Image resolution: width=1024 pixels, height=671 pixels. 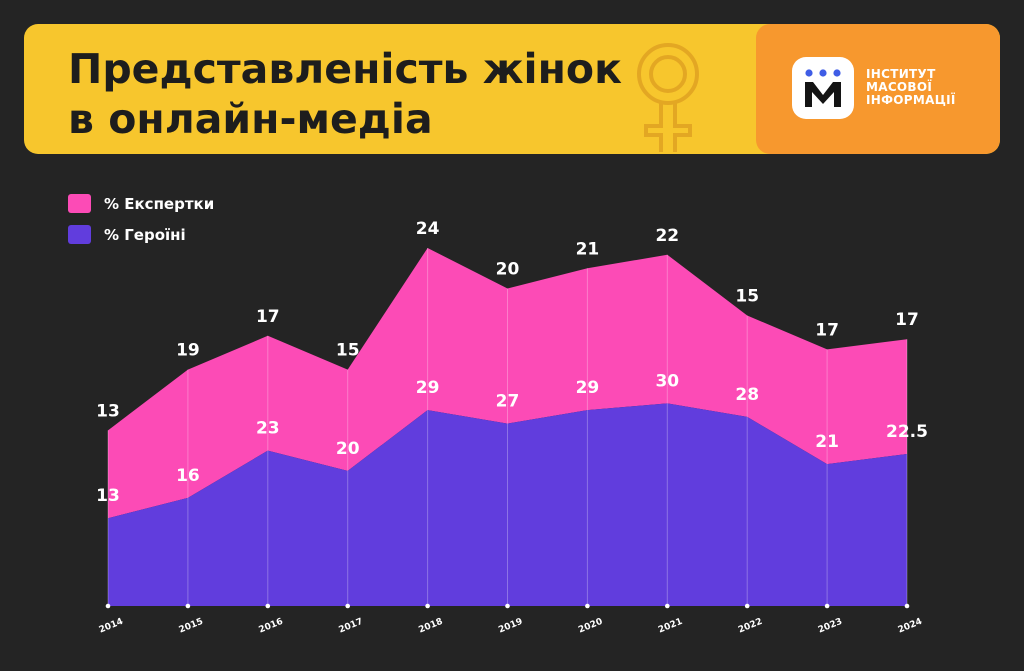 I want to click on data-label-heroines-2023: 21, so click(x=827, y=442).